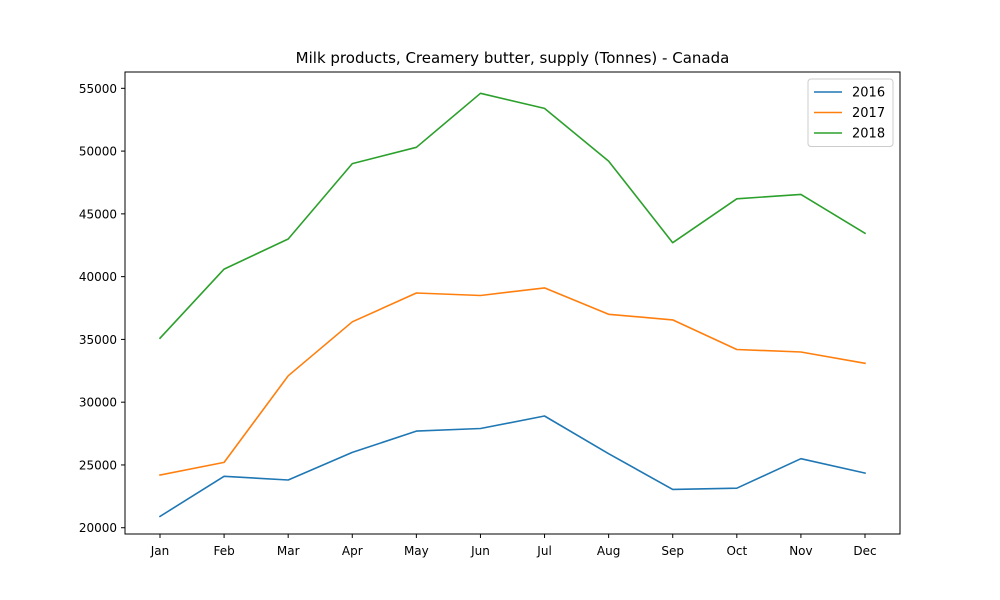  What do you see at coordinates (800, 551) in the screenshot?
I see `x-tick-label: Nov` at bounding box center [800, 551].